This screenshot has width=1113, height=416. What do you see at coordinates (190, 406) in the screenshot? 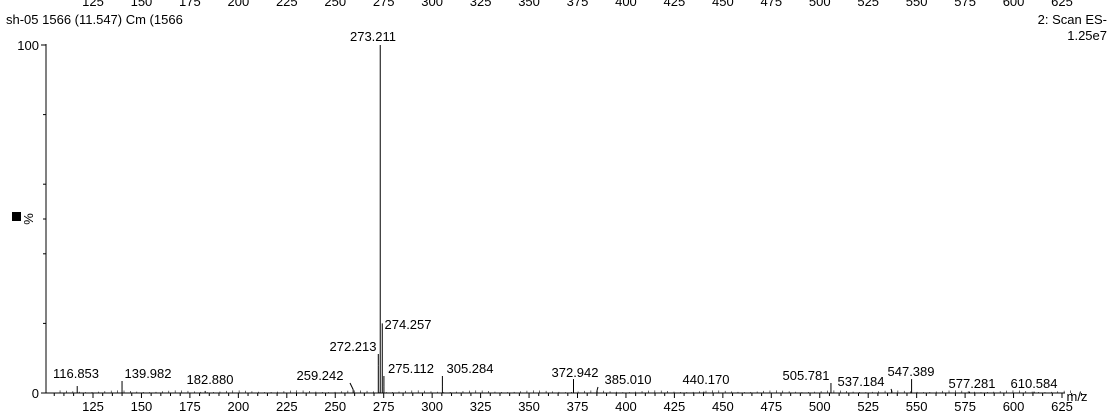
I see `x-tick-label: 175` at bounding box center [190, 406].